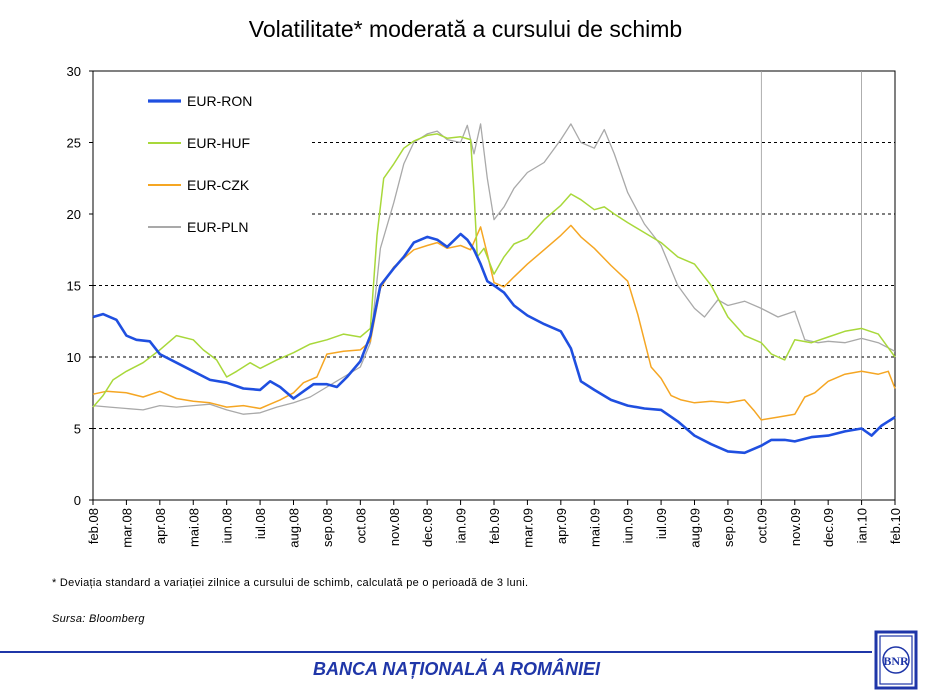 The width and height of the screenshot is (931, 700). What do you see at coordinates (74, 143) in the screenshot?
I see `y-tick-label: 25` at bounding box center [74, 143].